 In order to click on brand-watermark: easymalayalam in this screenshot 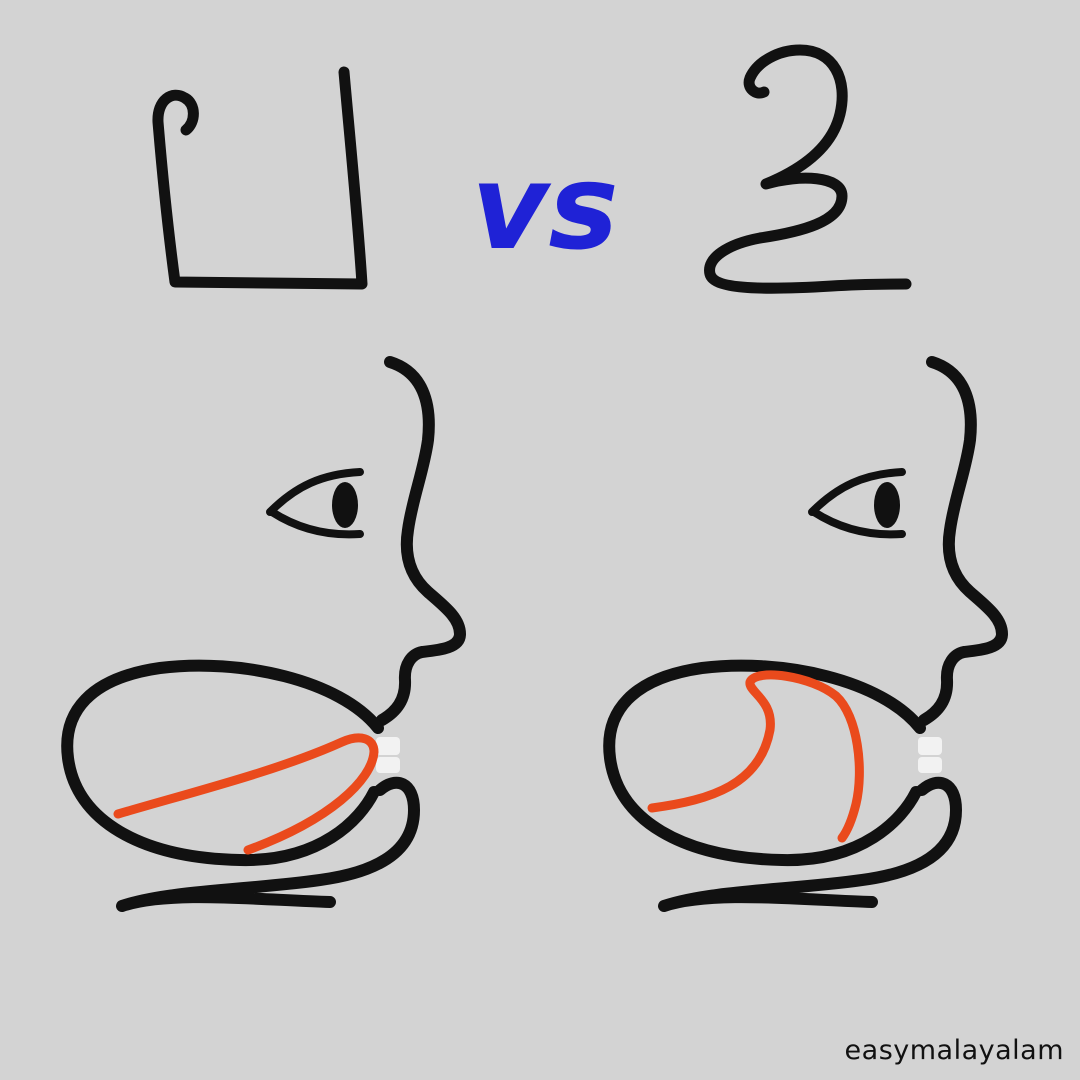, I will do `click(954, 1050)`.